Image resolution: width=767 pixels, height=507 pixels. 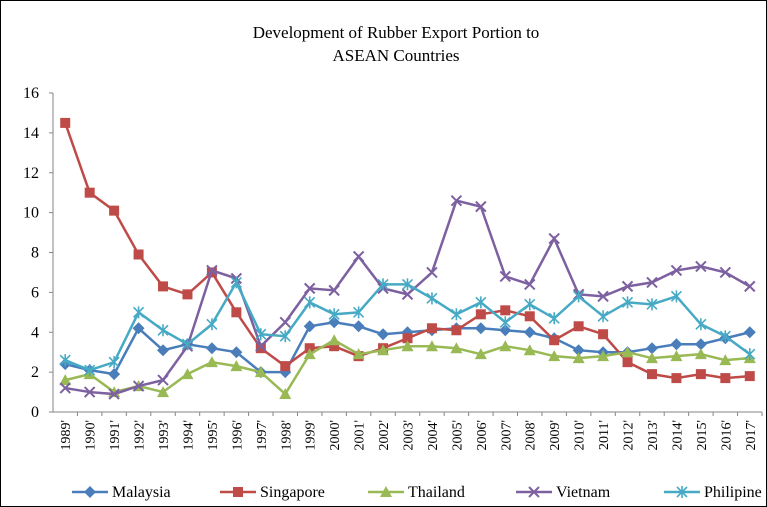 What do you see at coordinates (482, 435) in the screenshot?
I see `x-tick-label: 2006'` at bounding box center [482, 435].